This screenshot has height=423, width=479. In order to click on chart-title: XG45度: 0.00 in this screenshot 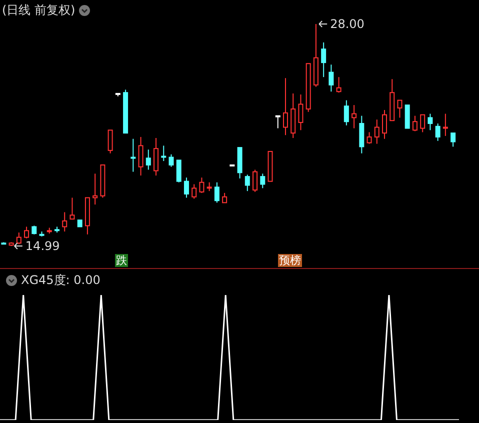, I will do `click(60, 280)`.